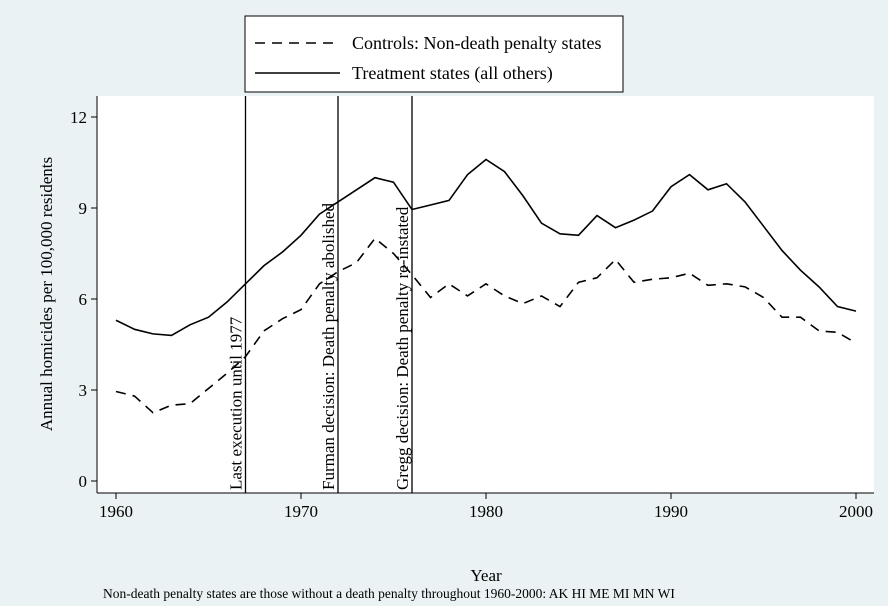  Describe the element at coordinates (78, 117) in the screenshot. I see `y-tick-label: 12` at that location.